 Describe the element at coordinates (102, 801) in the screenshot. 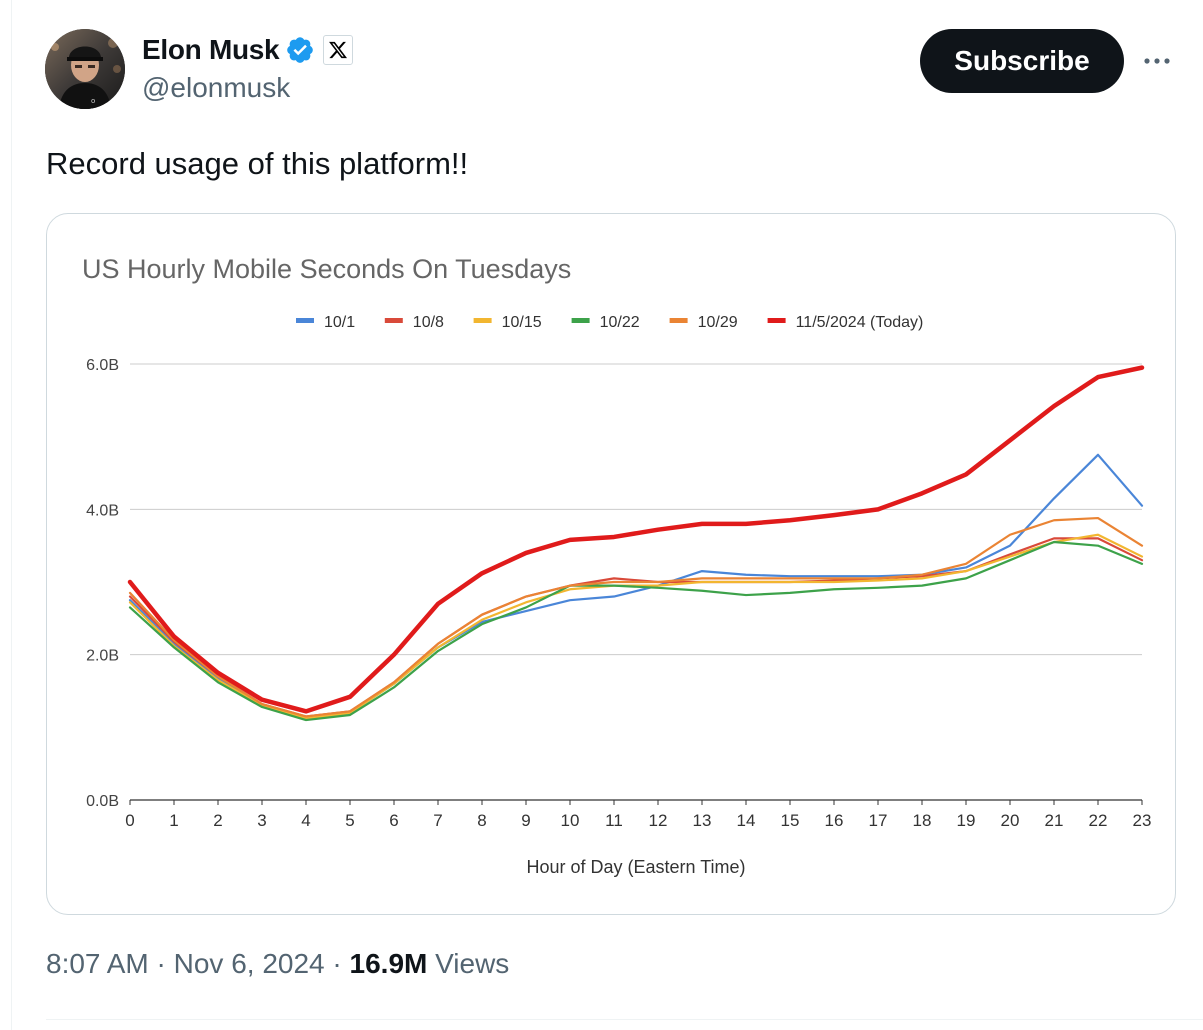

I see `y-tick-label: 0.0B` at that location.